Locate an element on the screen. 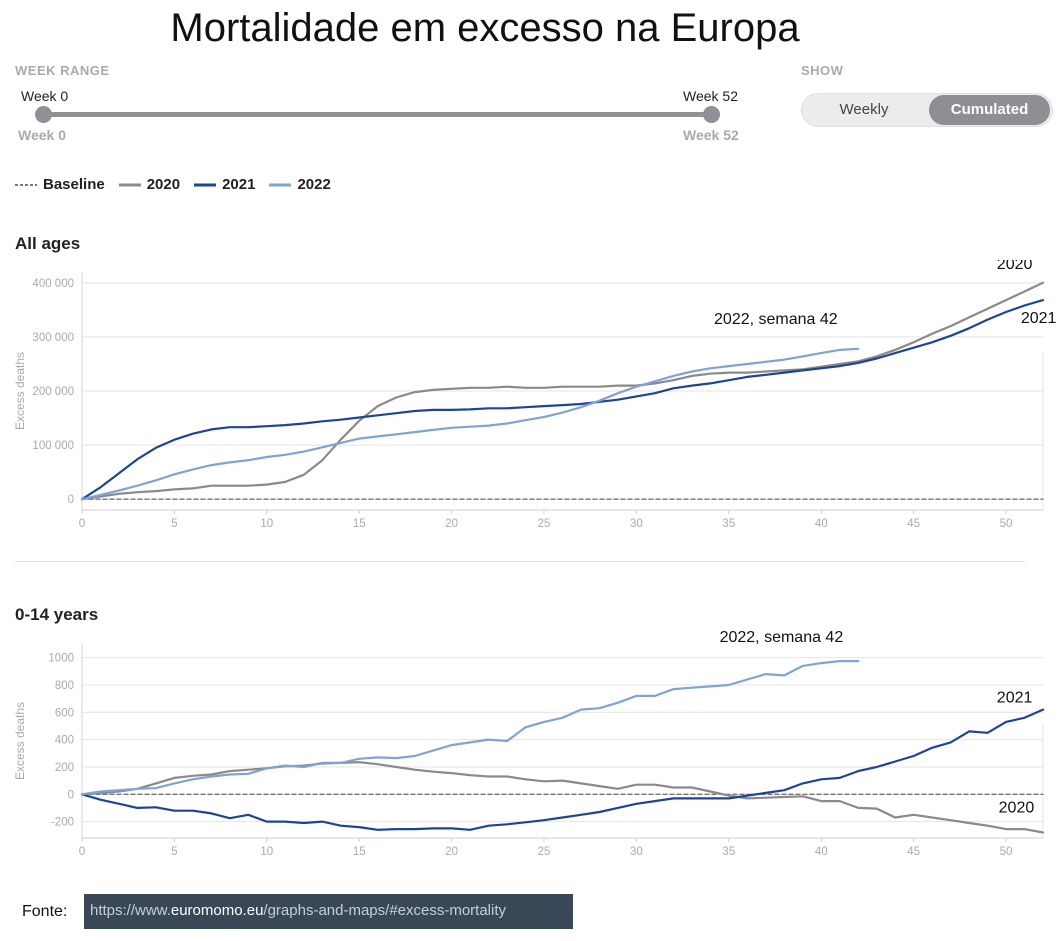 The height and width of the screenshot is (941, 1062). source-url-suffix: /graphs-and-maps/#excess-mortality is located at coordinates (385, 910).